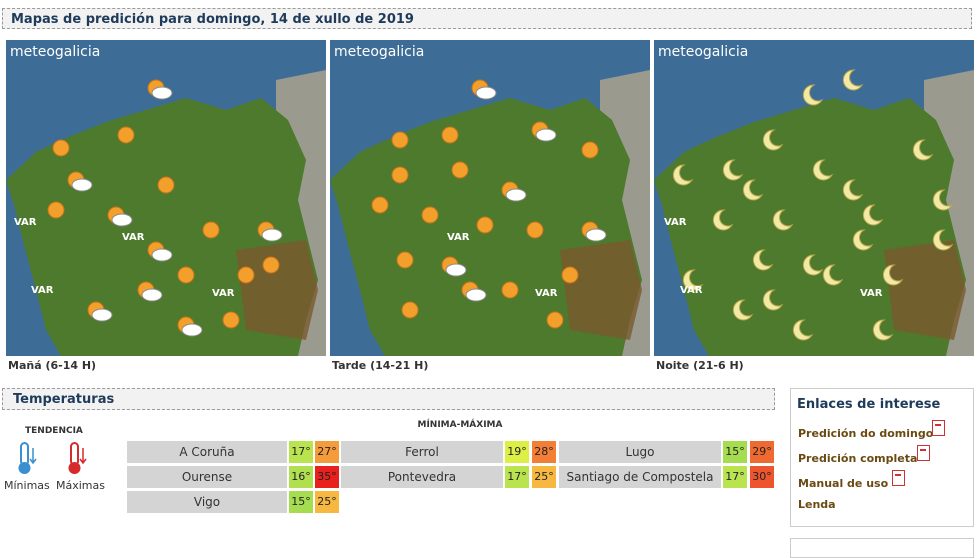 Image resolution: width=978 pixels, height=558 pixels. What do you see at coordinates (869, 404) in the screenshot?
I see `links-title: Enlaces de interese` at bounding box center [869, 404].